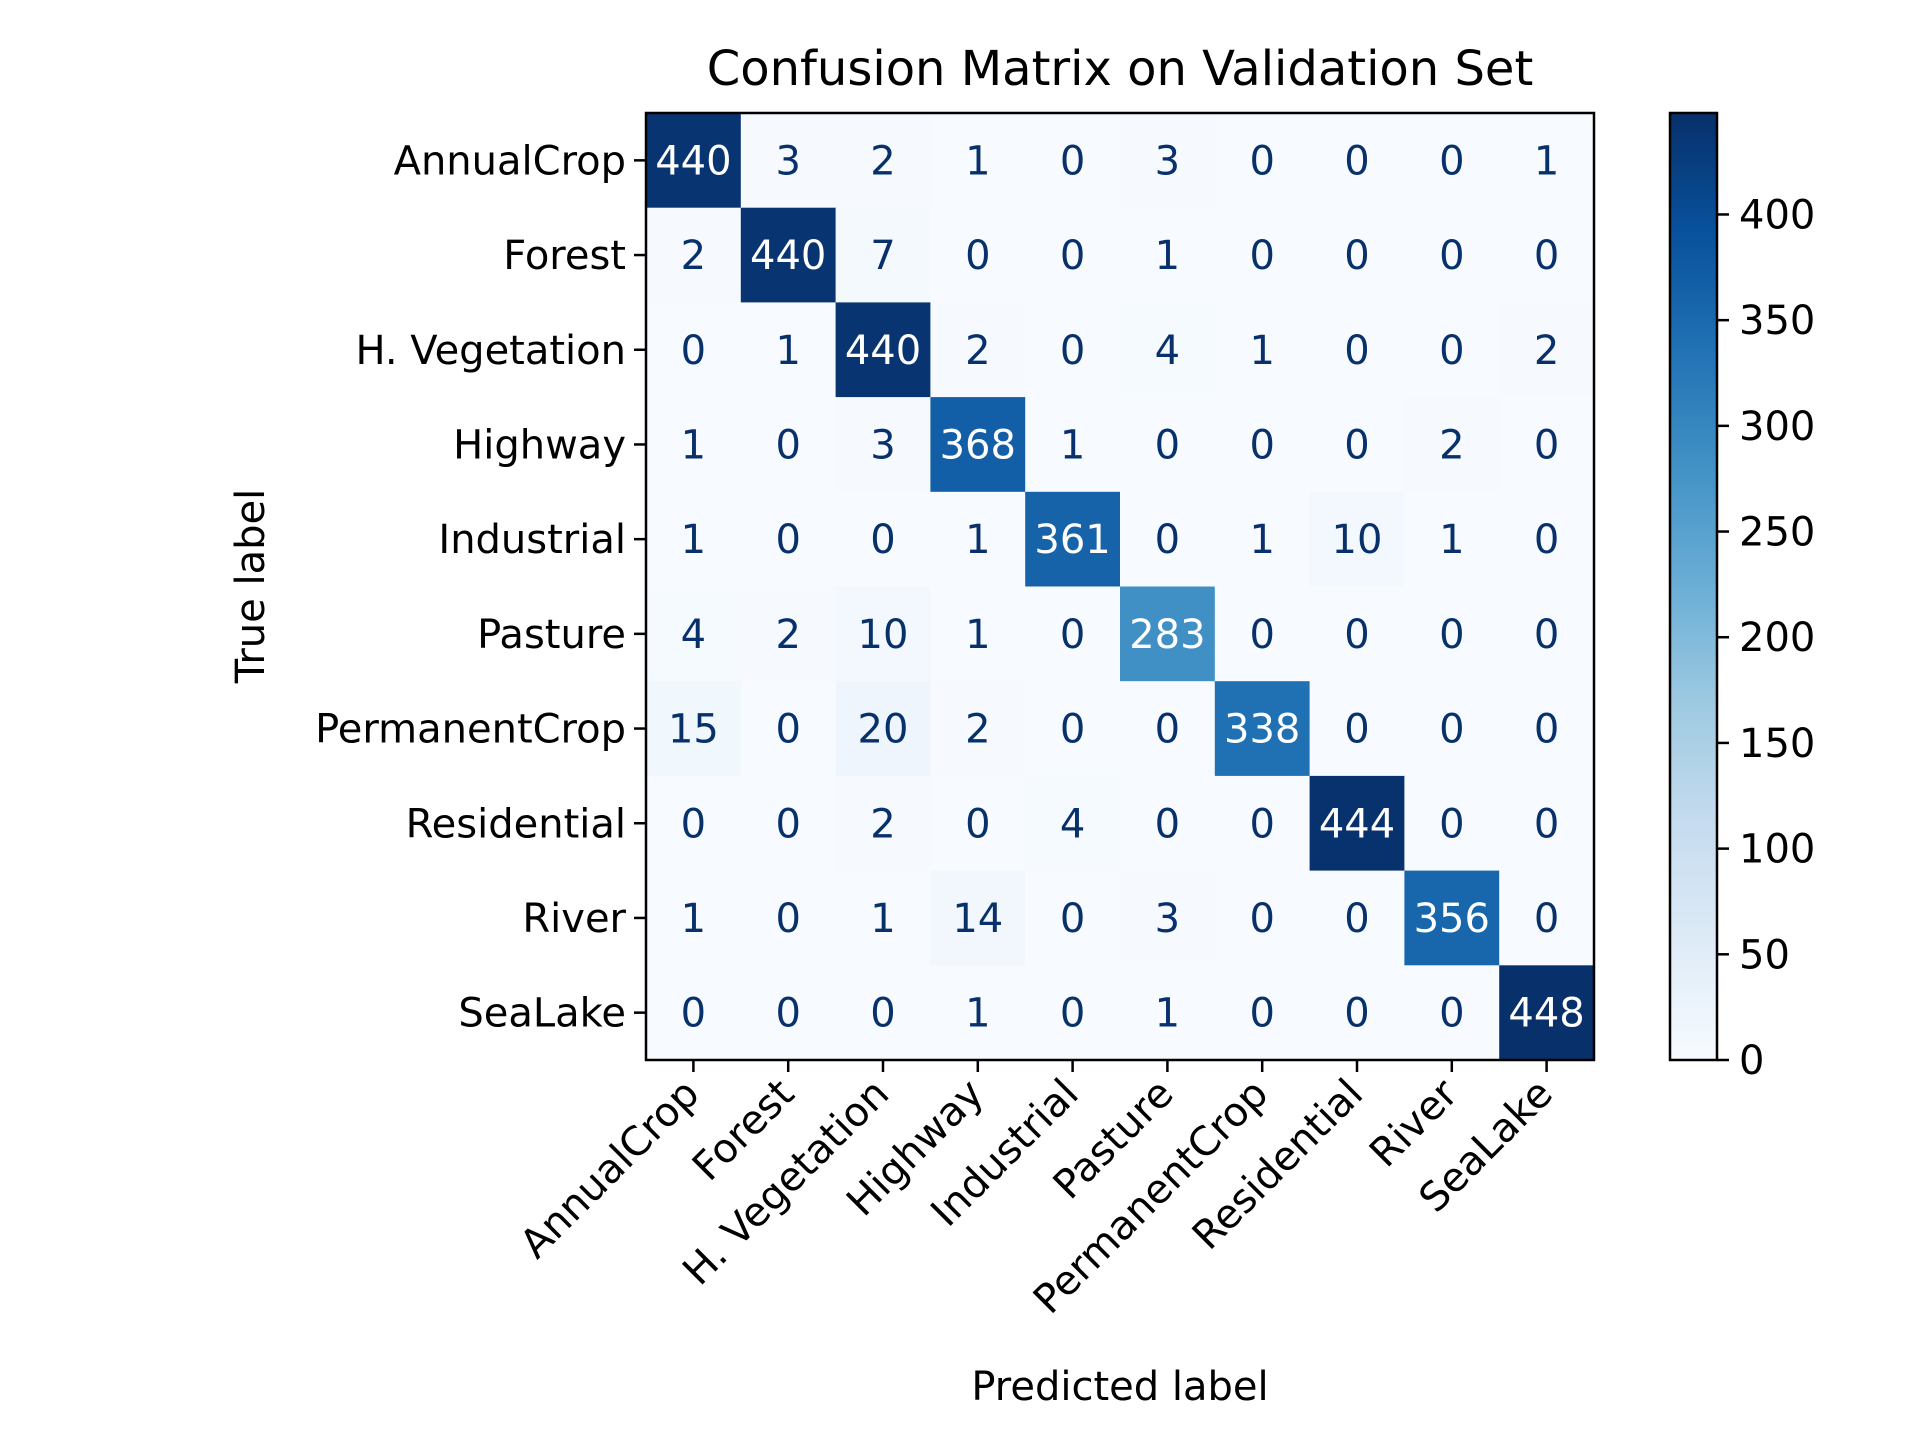  What do you see at coordinates (1777, 215) in the screenshot?
I see `colorbar-tick-label: 400` at bounding box center [1777, 215].